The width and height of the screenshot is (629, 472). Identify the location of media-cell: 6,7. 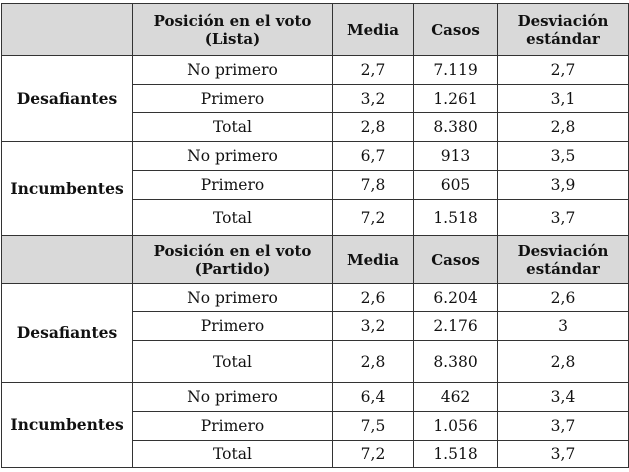
(373, 156).